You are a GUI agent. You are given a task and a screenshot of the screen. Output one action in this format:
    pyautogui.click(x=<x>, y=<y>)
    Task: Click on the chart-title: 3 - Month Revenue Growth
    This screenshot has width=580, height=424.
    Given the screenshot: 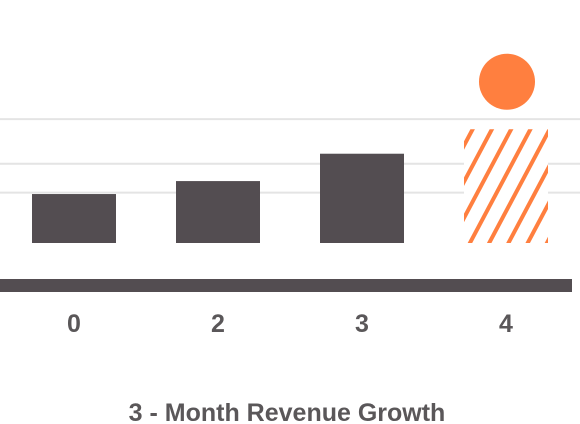 What is the action you would take?
    pyautogui.click(x=287, y=411)
    